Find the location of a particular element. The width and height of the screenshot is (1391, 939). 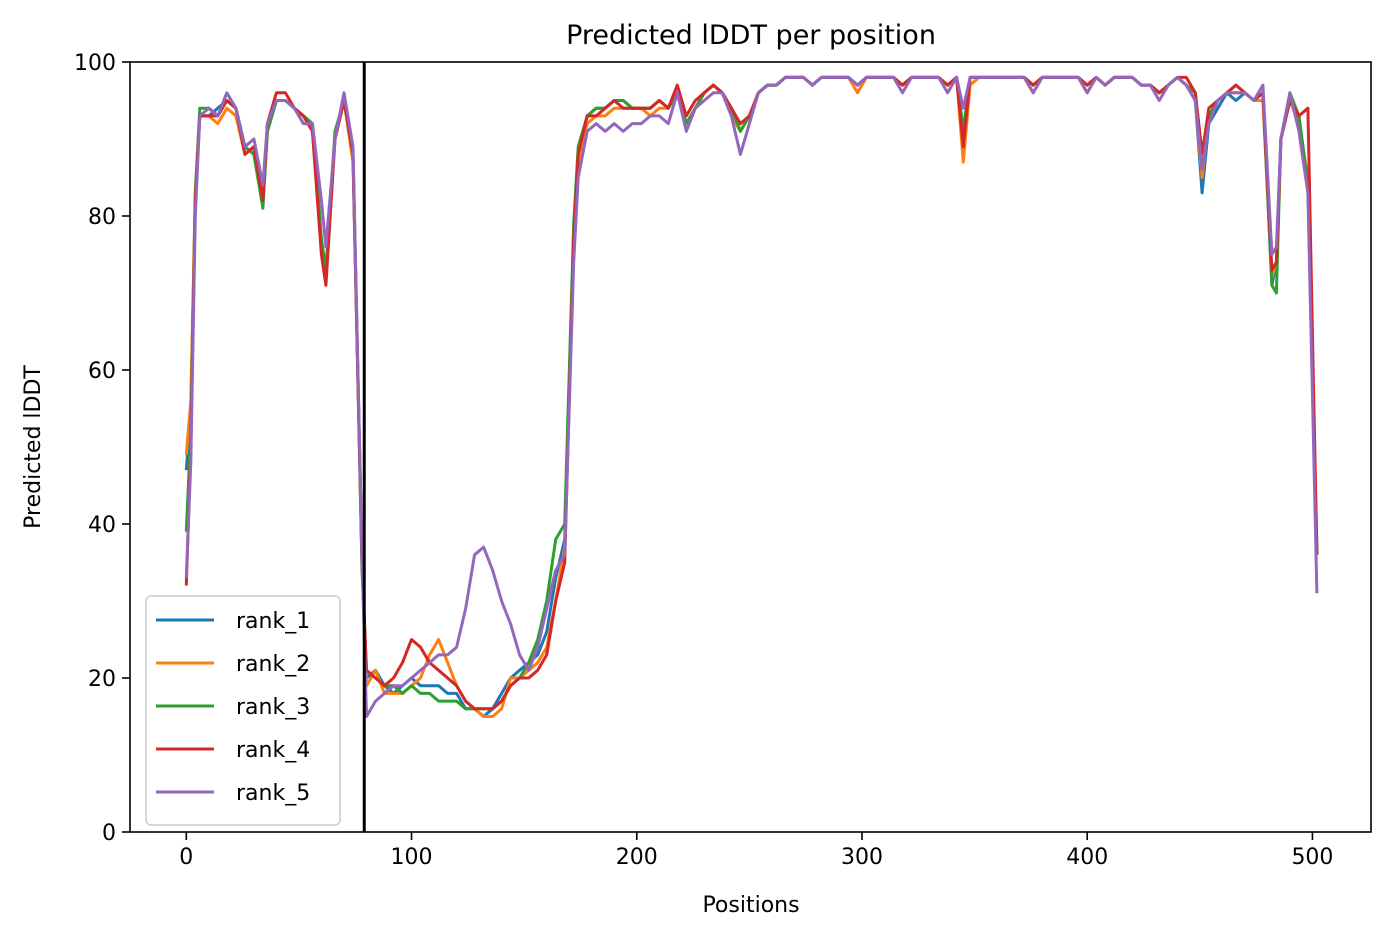

y-tick-label: 60 is located at coordinates (102, 371).